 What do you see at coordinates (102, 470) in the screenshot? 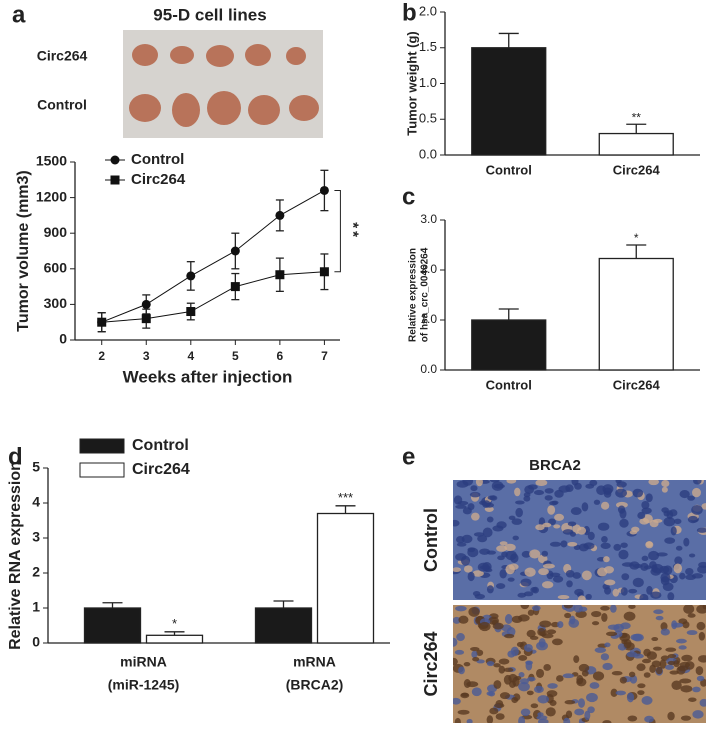
I see `legend-swatch` at bounding box center [102, 470].